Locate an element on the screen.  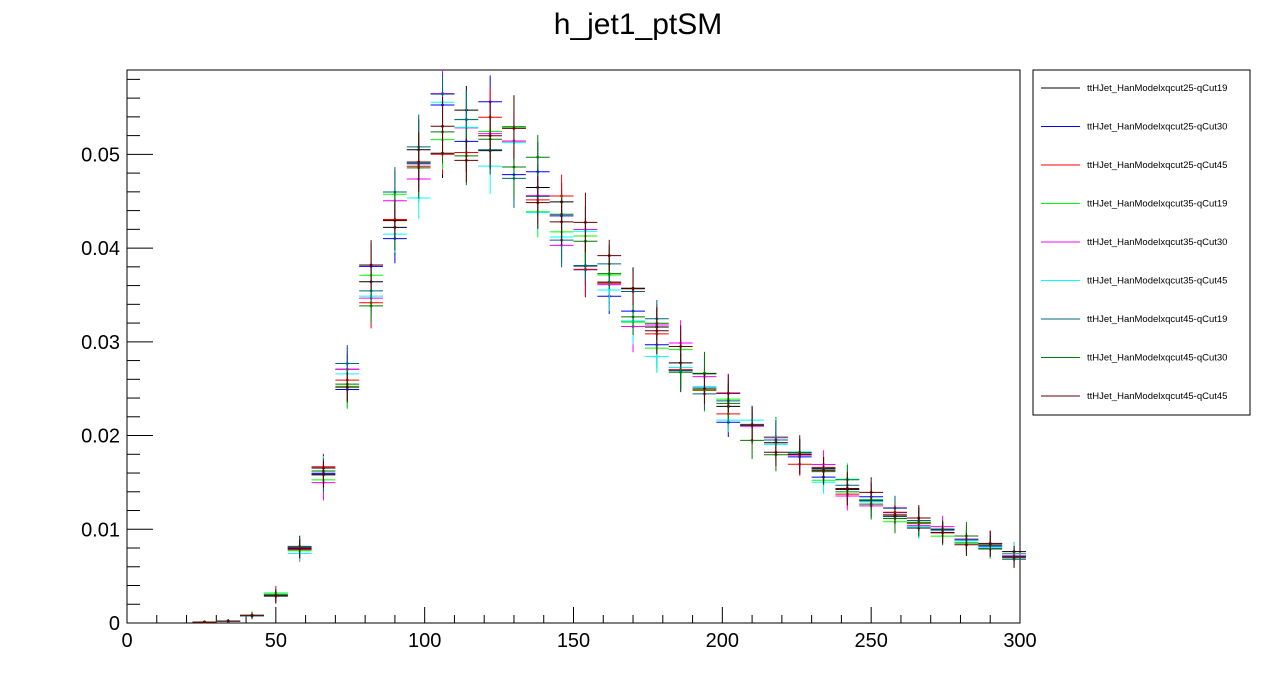
x-tick-label: 0 is located at coordinates (126, 641).